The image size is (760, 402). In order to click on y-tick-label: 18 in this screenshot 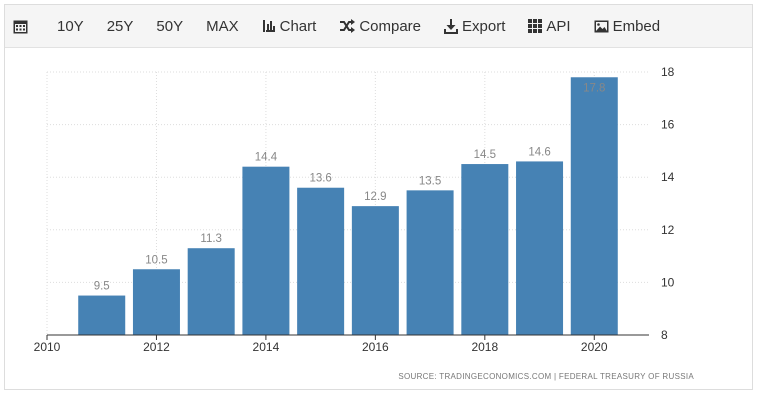, I will do `click(668, 72)`.